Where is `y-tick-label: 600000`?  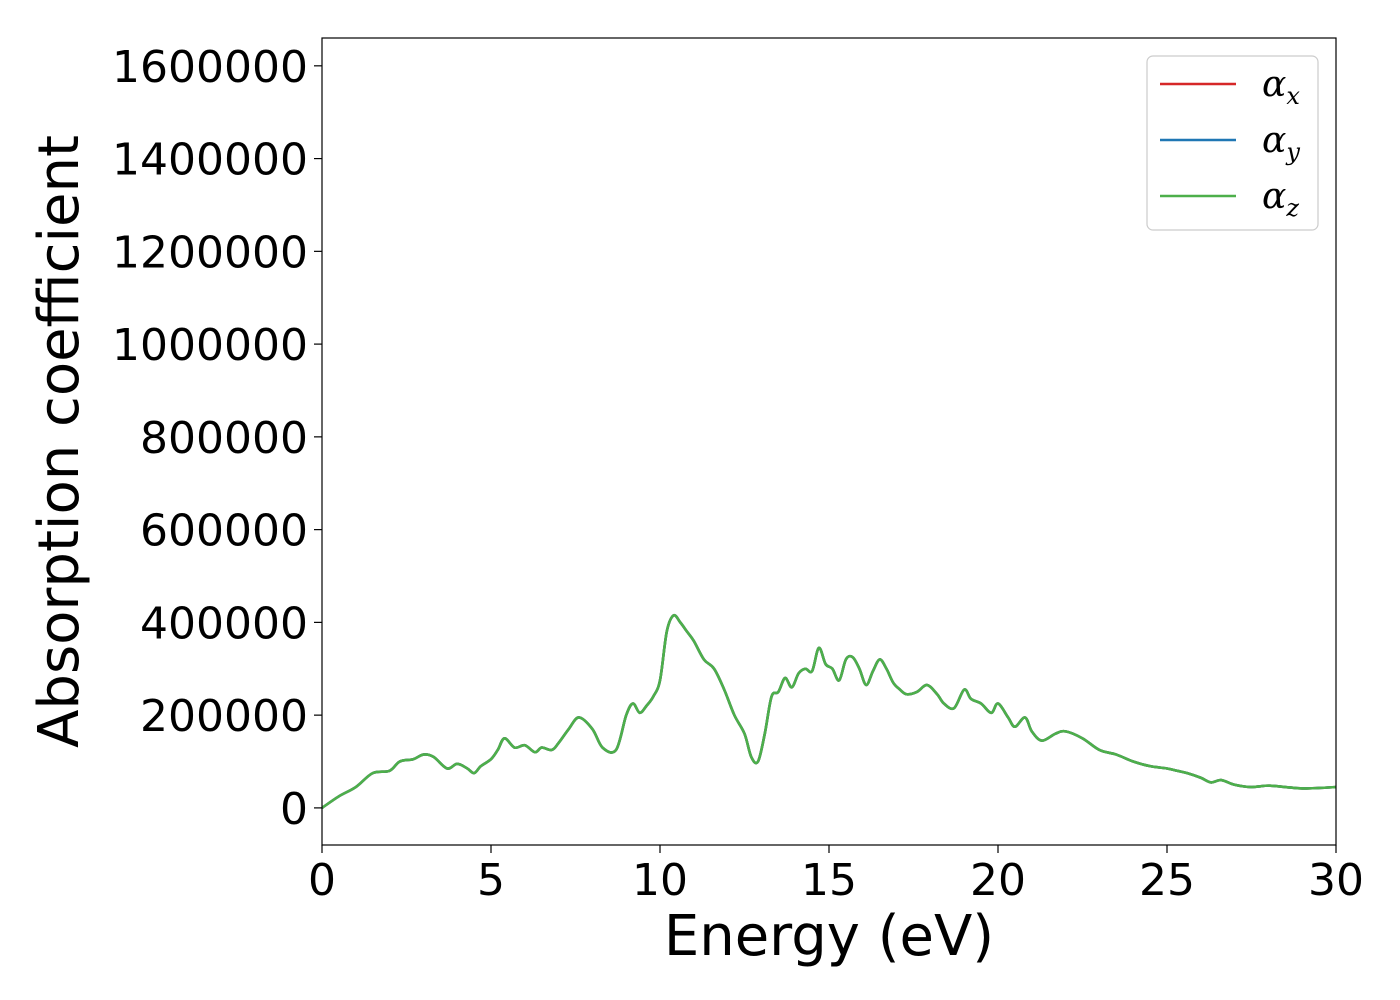 y-tick-label: 600000 is located at coordinates (224, 531).